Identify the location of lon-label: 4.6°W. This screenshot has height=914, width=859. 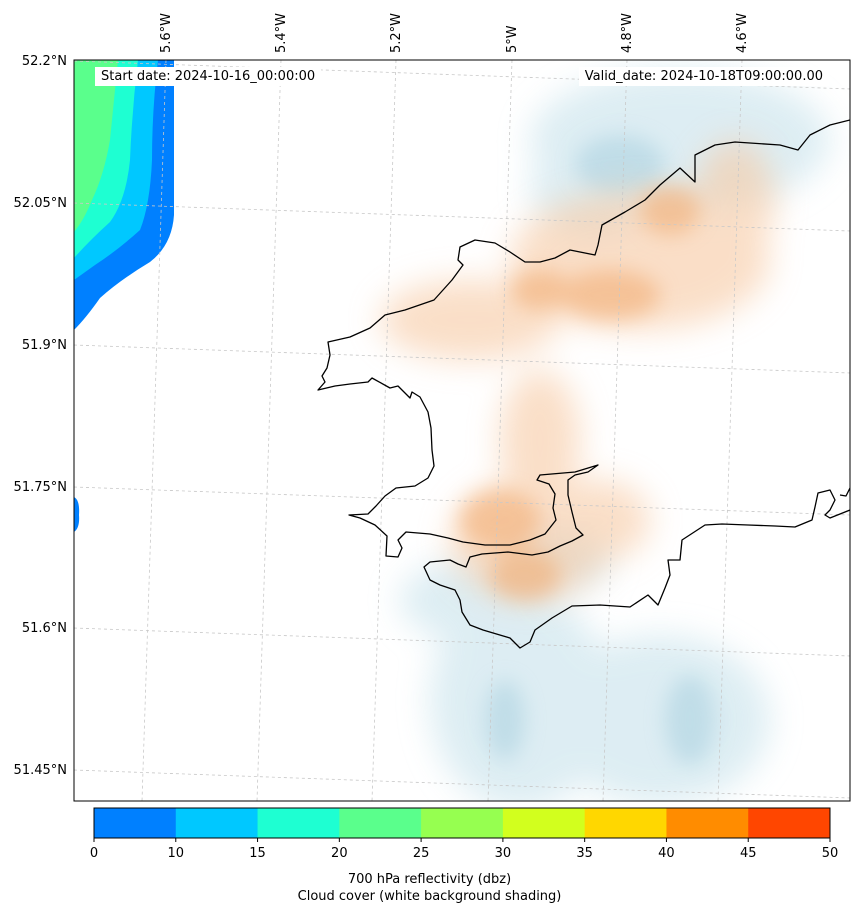
(742, 33).